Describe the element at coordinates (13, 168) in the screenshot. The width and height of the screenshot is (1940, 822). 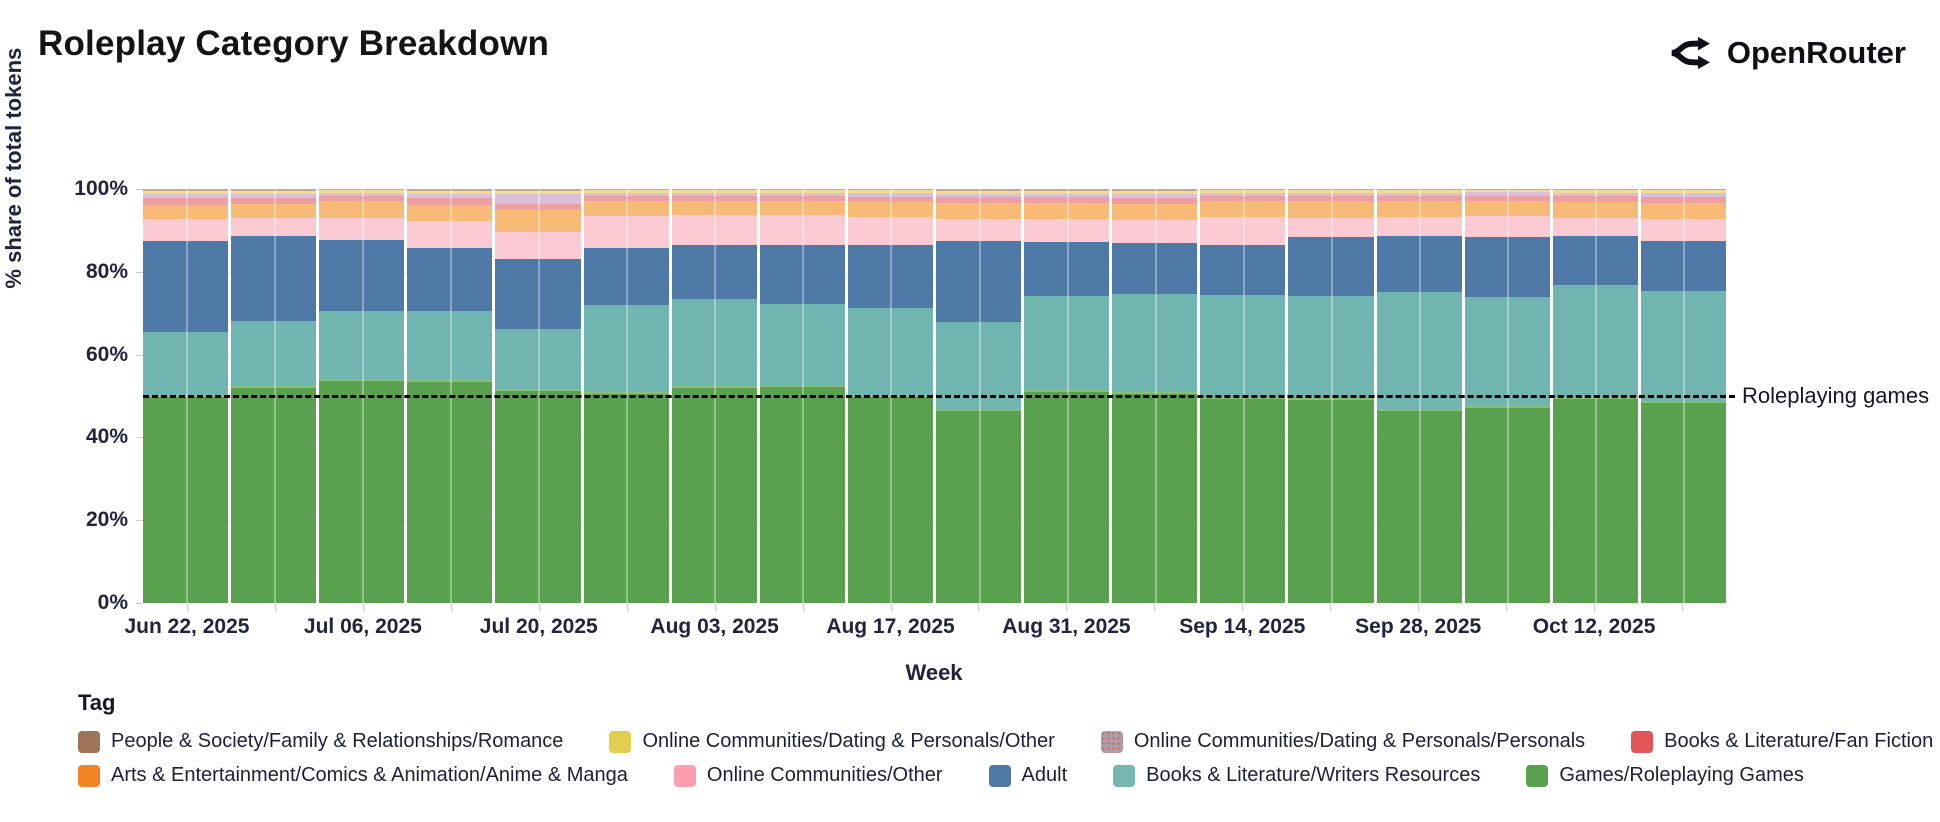
I see `y-axis-title: % share of total tokens` at that location.